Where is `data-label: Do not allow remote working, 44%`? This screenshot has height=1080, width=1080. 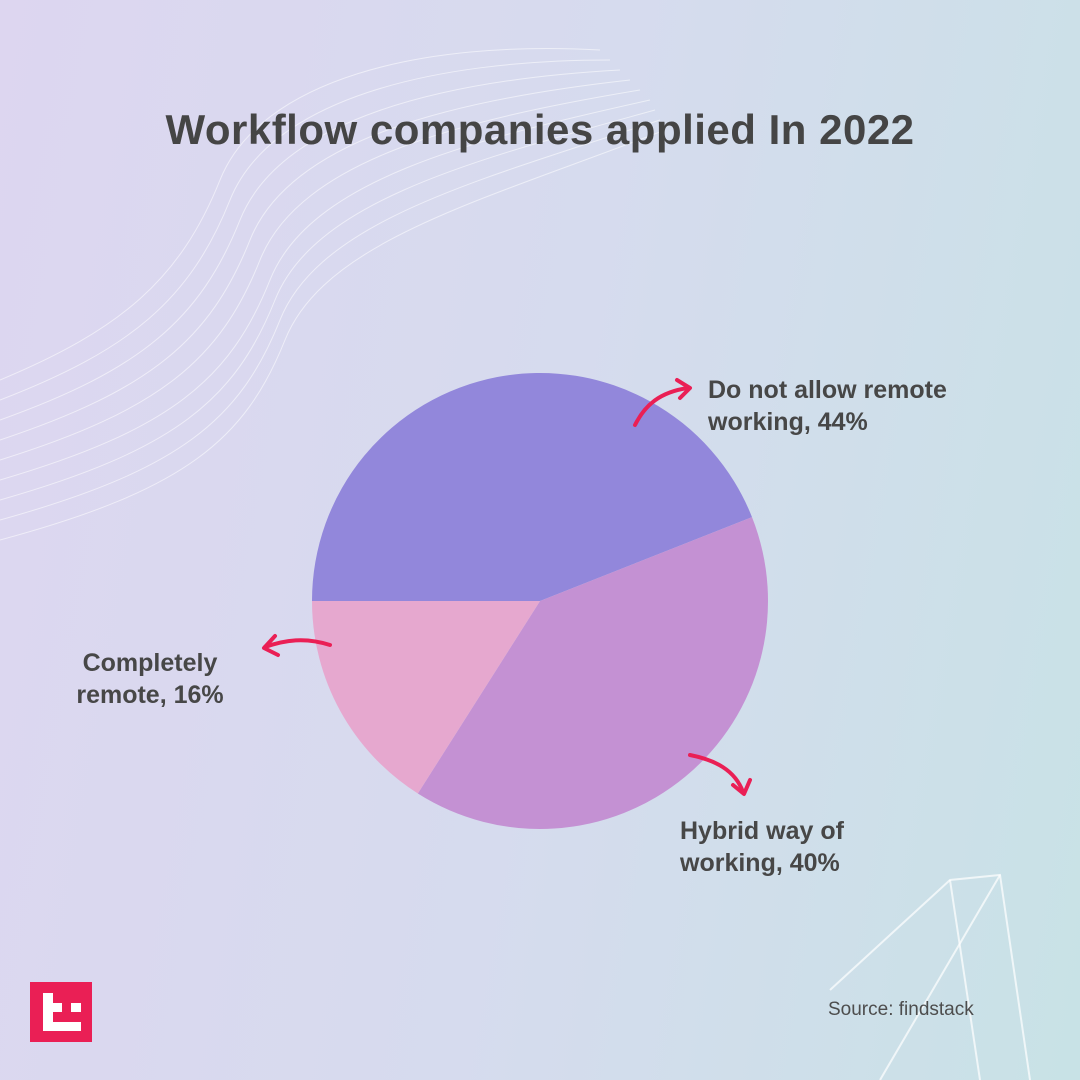
data-label: Do not allow remote working, 44% is located at coordinates (827, 406).